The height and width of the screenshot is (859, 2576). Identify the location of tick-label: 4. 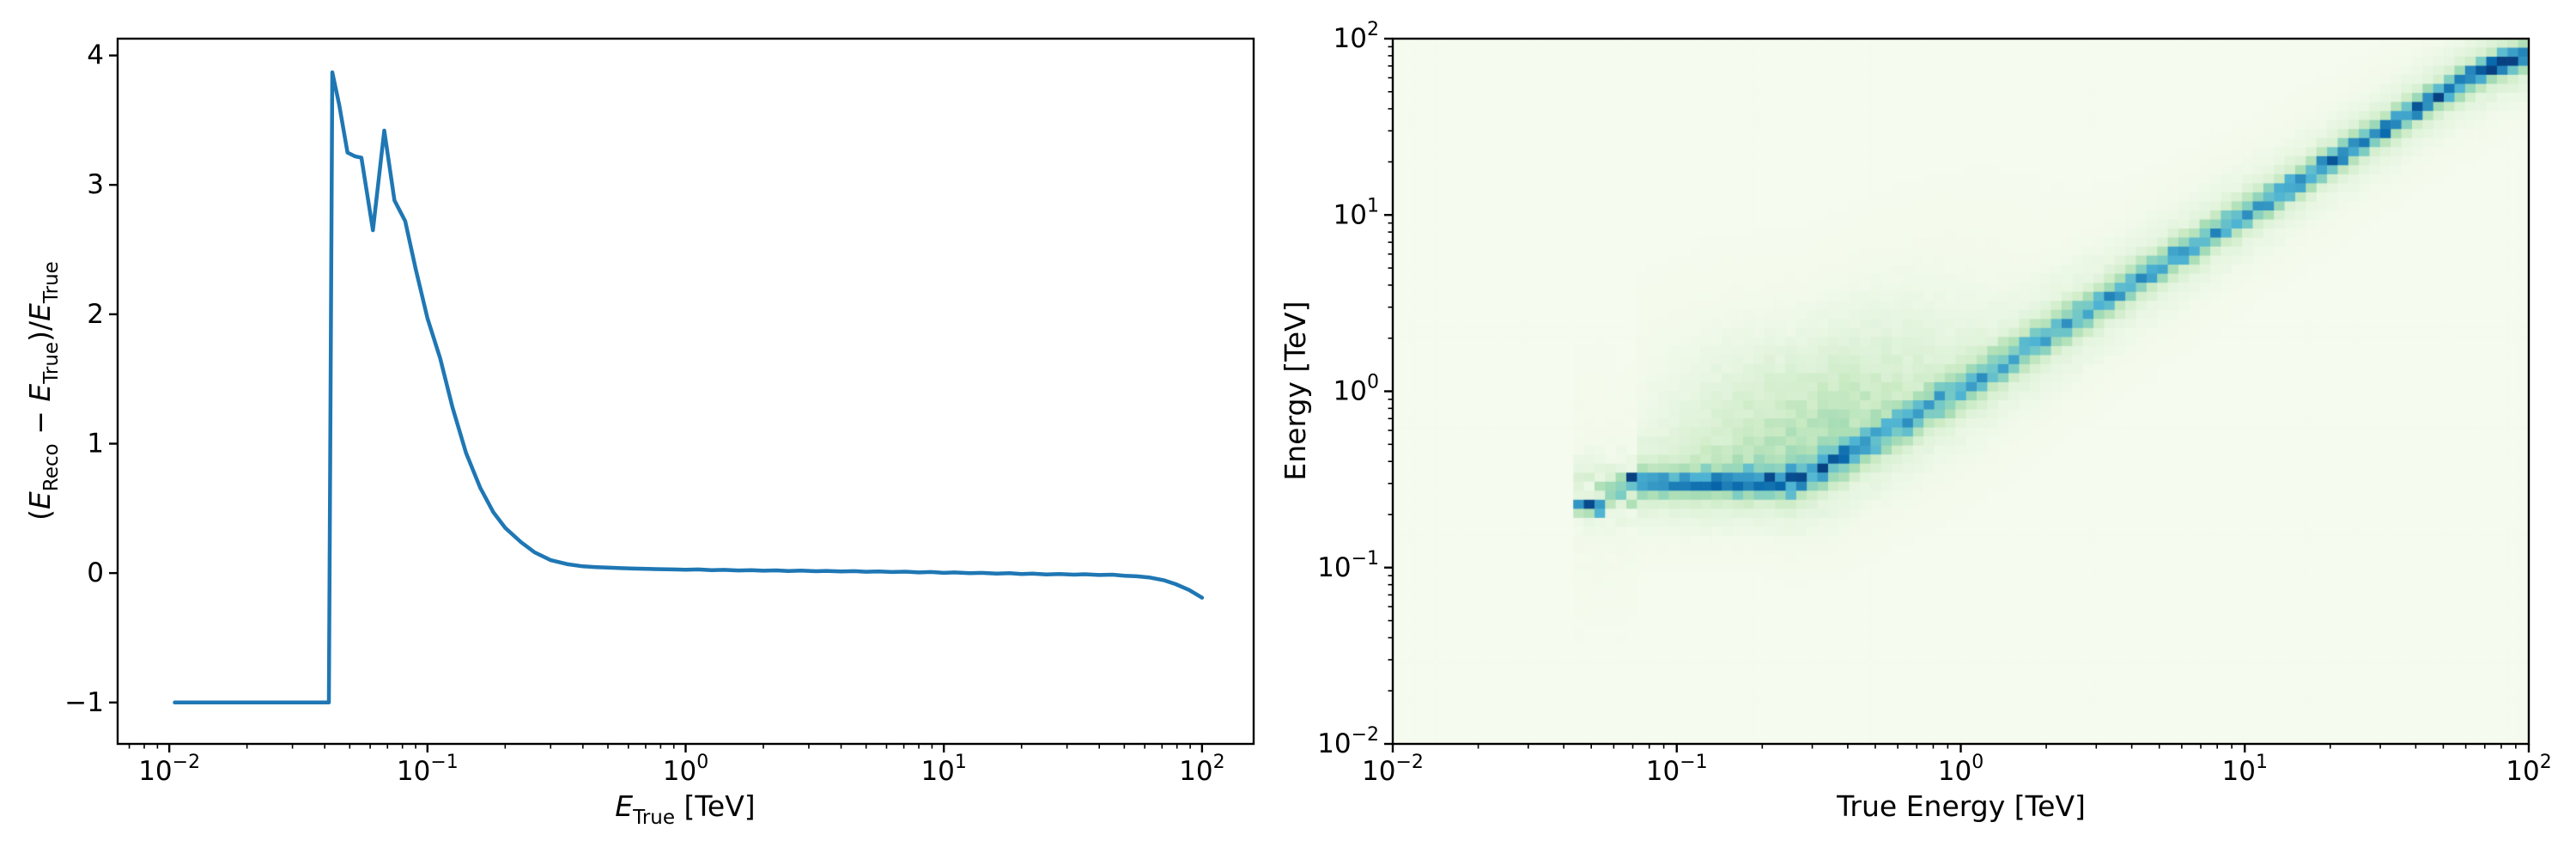
(96, 56).